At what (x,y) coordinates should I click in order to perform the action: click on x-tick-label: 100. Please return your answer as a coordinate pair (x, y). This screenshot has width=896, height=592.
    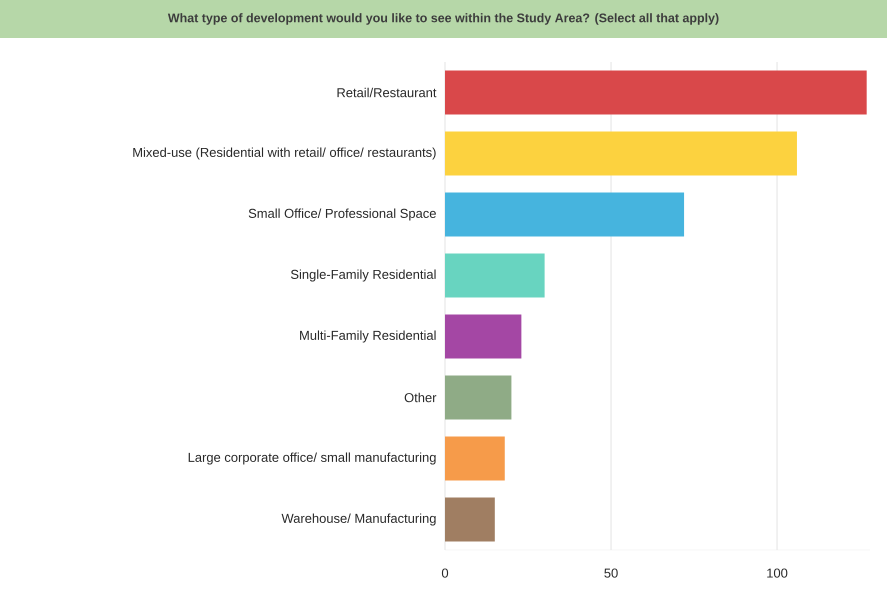
    Looking at the image, I should click on (777, 573).